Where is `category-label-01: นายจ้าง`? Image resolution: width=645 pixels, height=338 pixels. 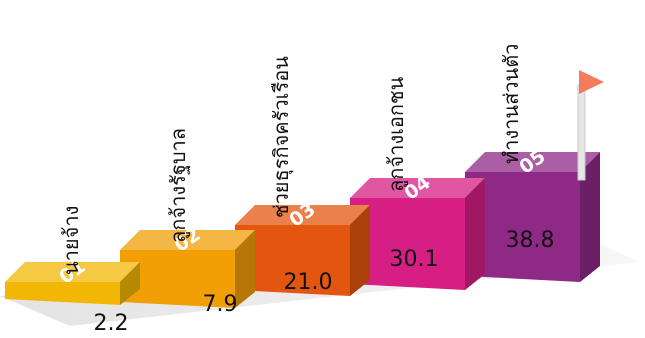
category-label-01: นายจ้าง is located at coordinates (71, 240).